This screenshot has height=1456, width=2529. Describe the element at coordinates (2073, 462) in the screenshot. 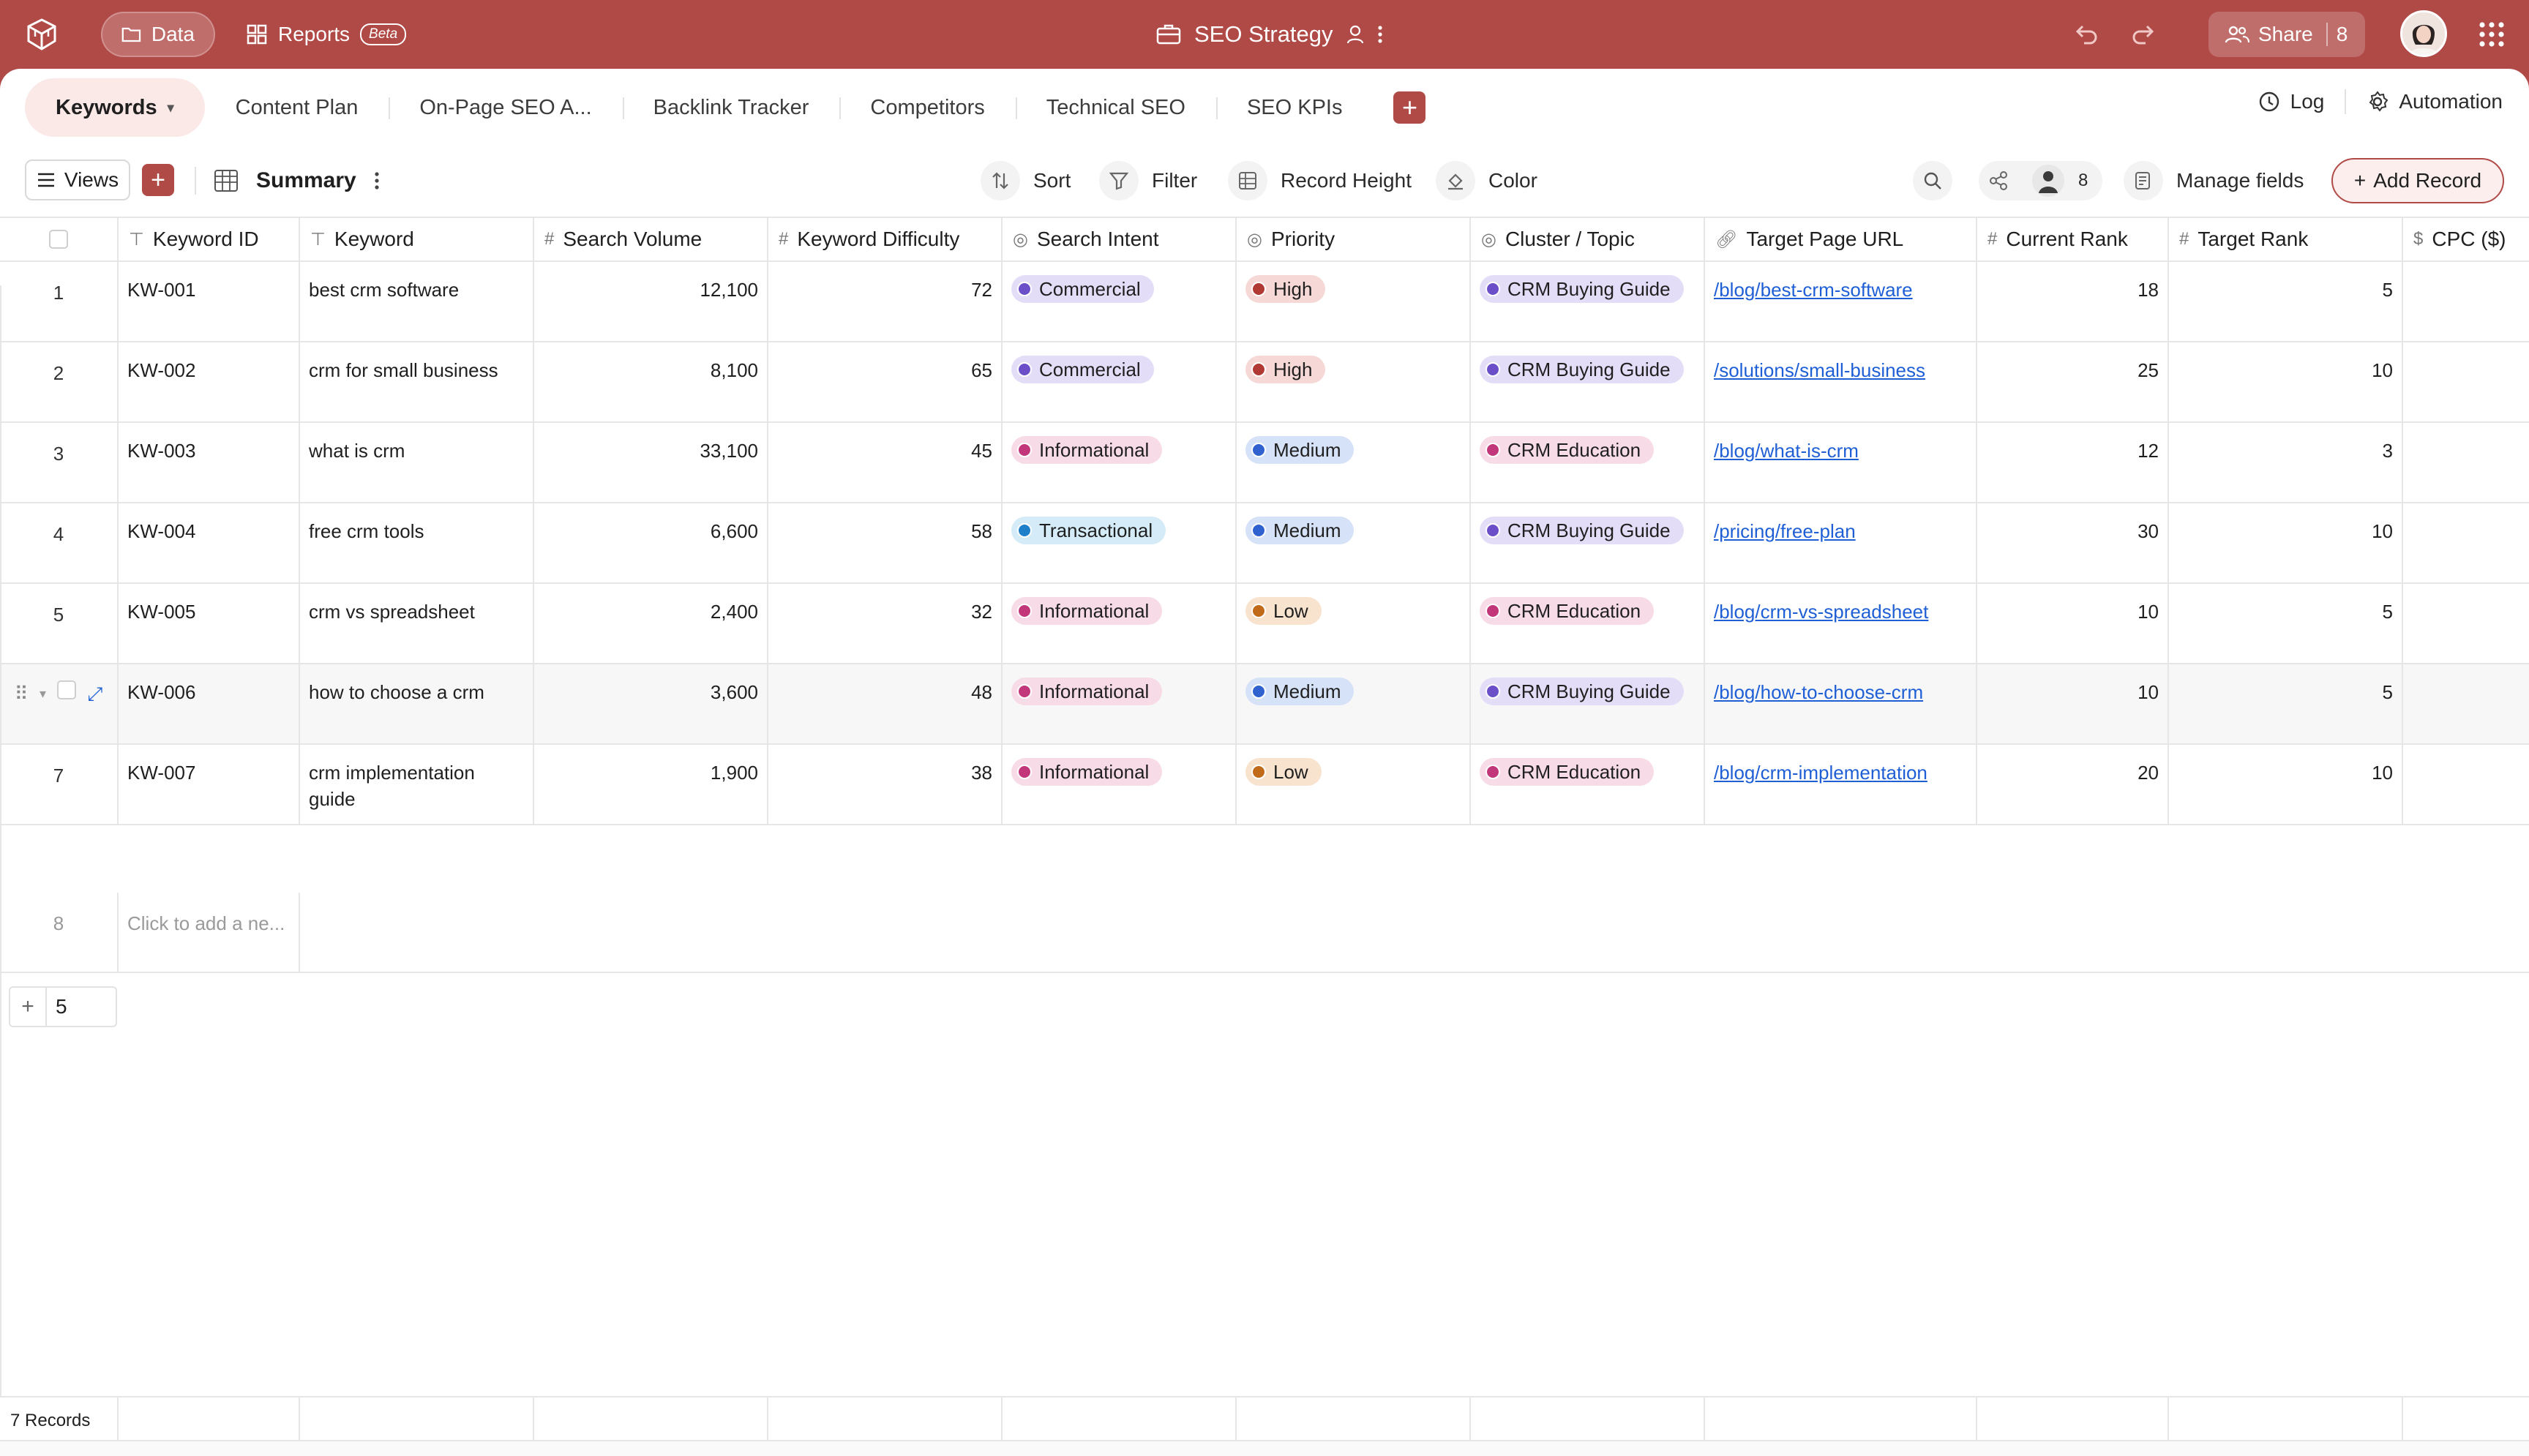

I see `current-rank-cell: 12` at that location.